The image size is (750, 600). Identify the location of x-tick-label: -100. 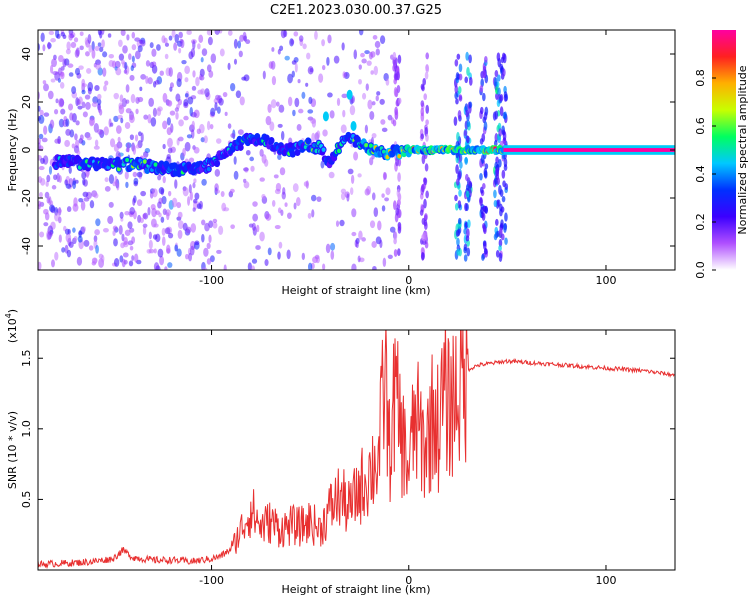
(211, 280).